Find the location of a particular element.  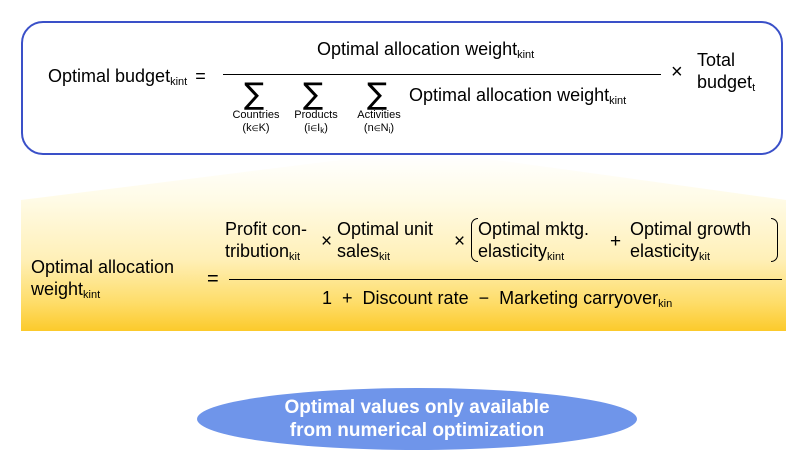

optimal-mktg-elasticity-term: Optimal mktg. elasticitykint is located at coordinates (534, 241).